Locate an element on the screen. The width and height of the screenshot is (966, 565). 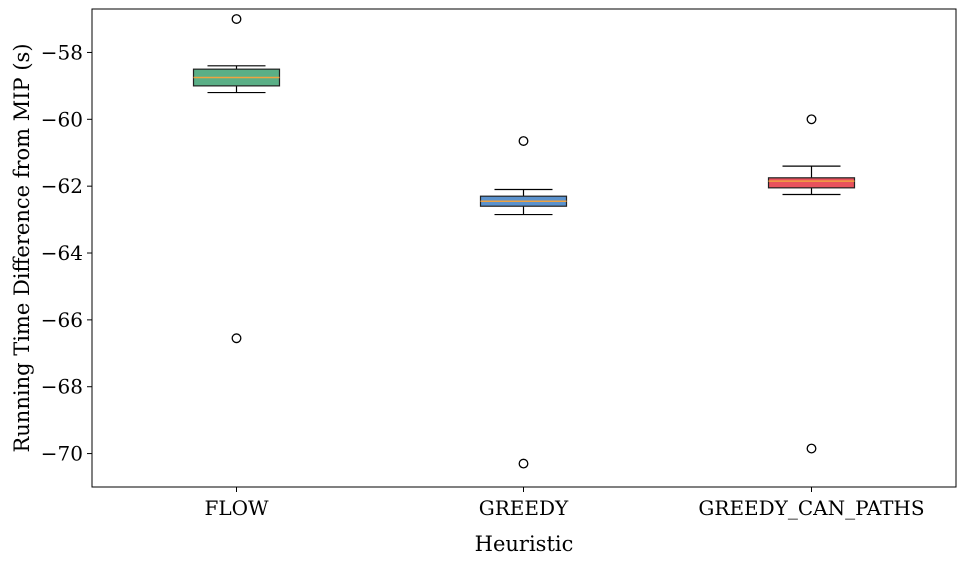
y-tick-label: −70 is located at coordinates (62, 454).